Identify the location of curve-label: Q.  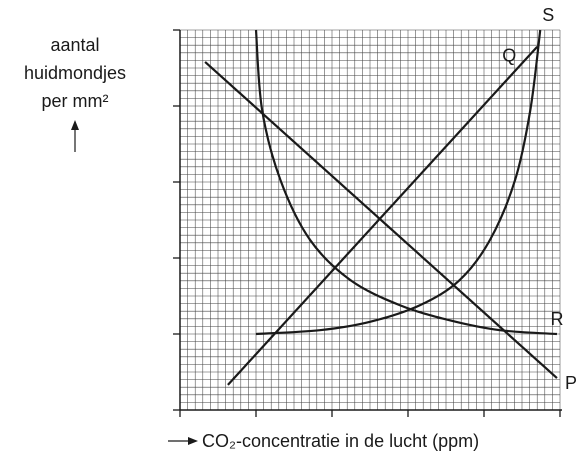
(509, 55).